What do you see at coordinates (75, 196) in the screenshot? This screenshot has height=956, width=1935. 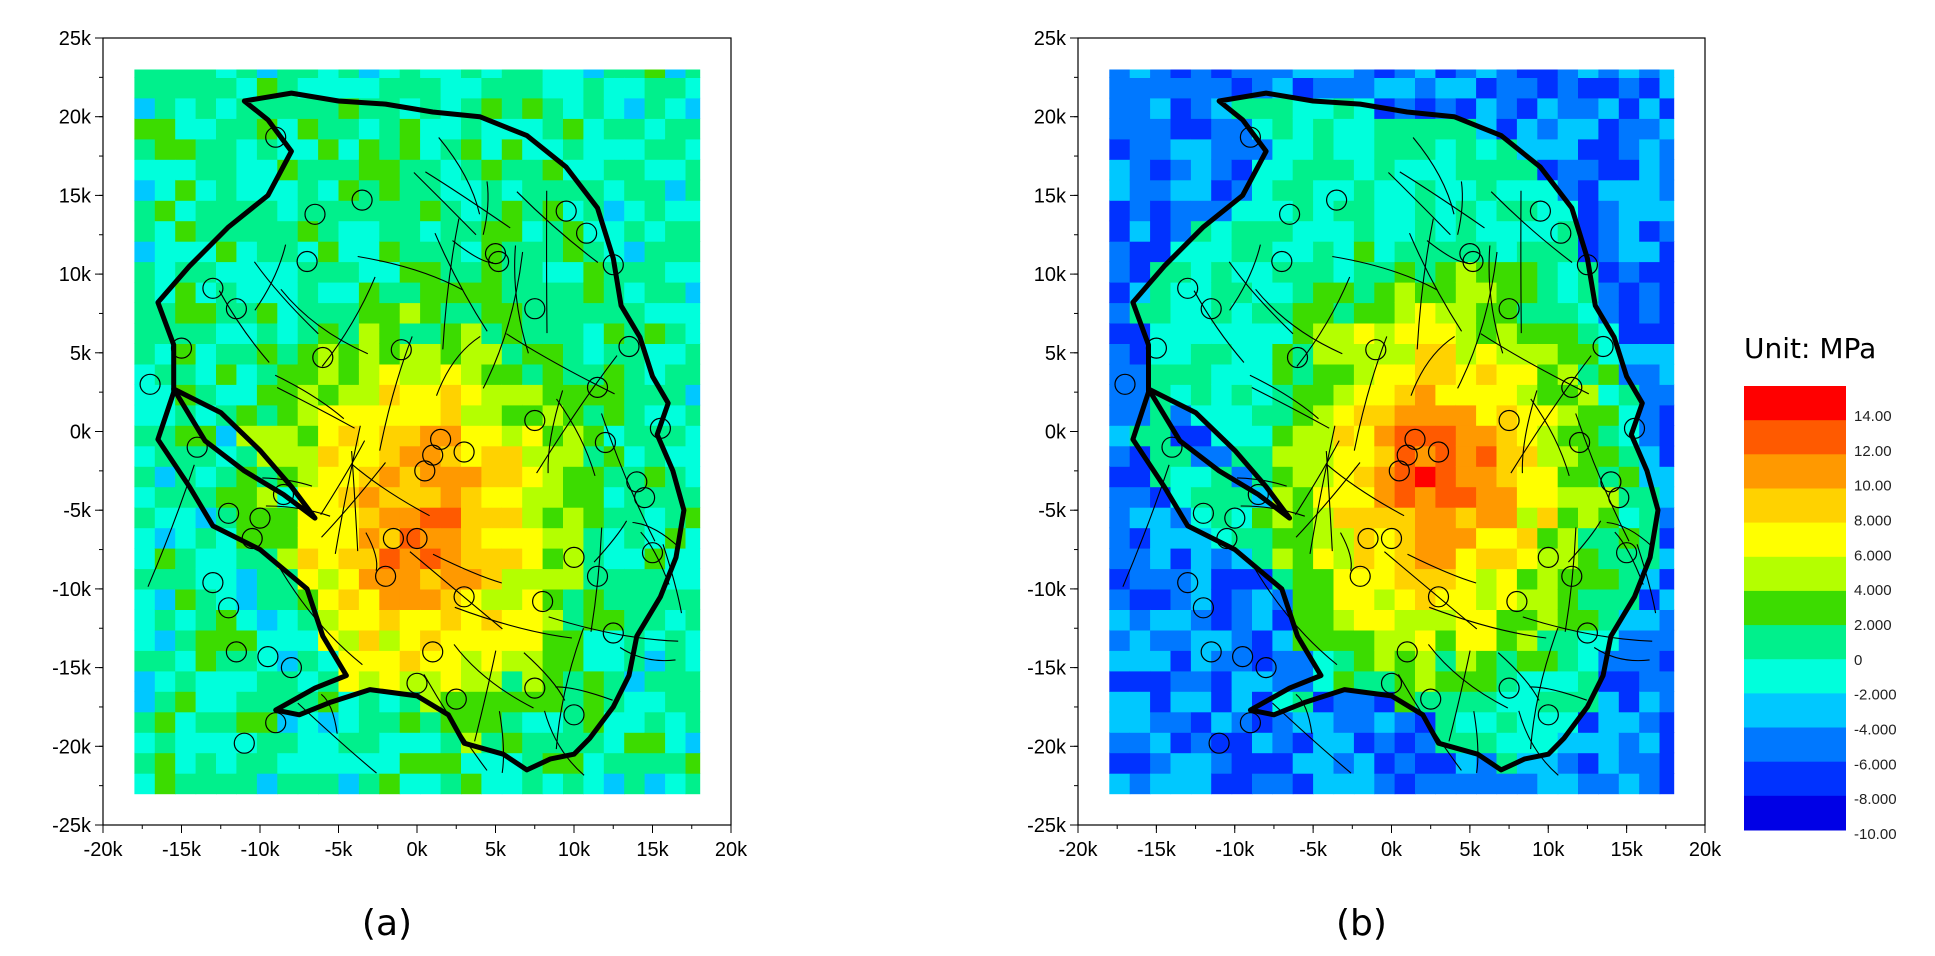 I see `y-tick-label: 15k` at bounding box center [75, 196].